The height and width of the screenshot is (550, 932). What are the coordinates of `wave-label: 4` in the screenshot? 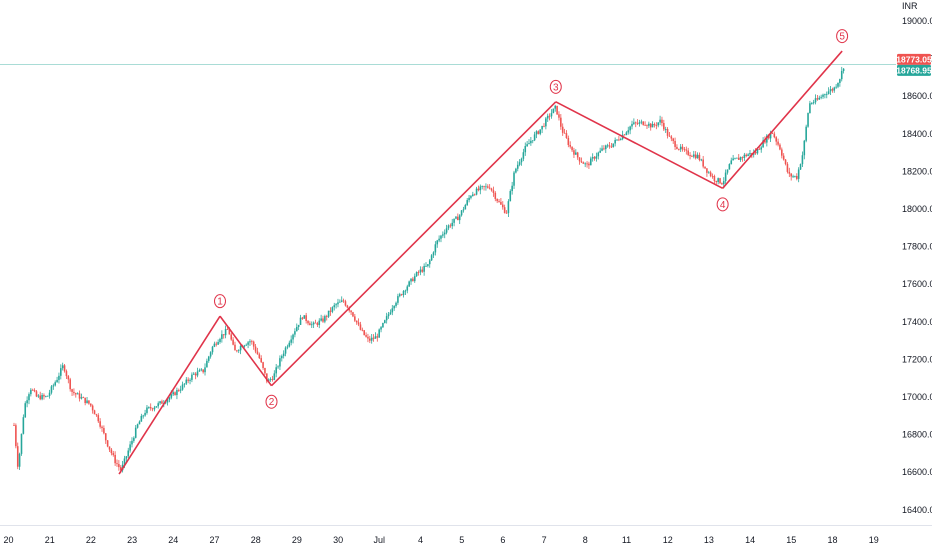 It's located at (722, 204).